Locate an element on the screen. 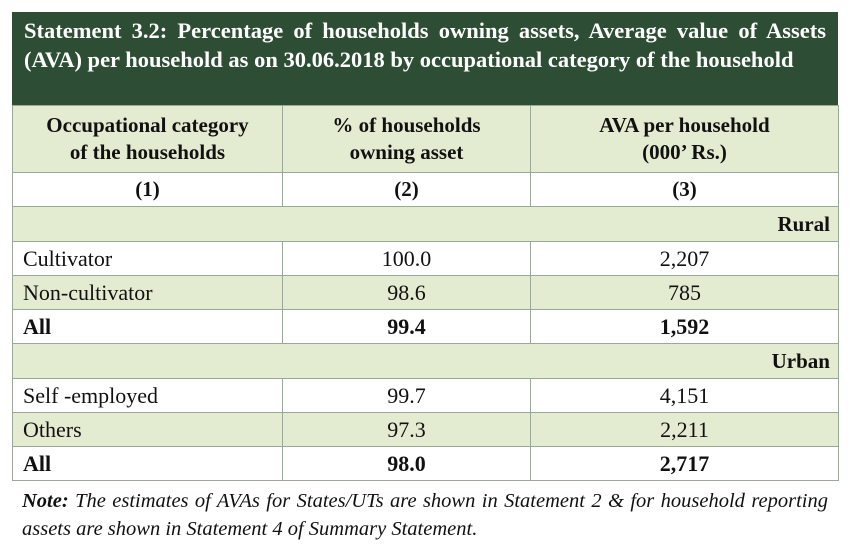  col-number: (3) is located at coordinates (684, 189).